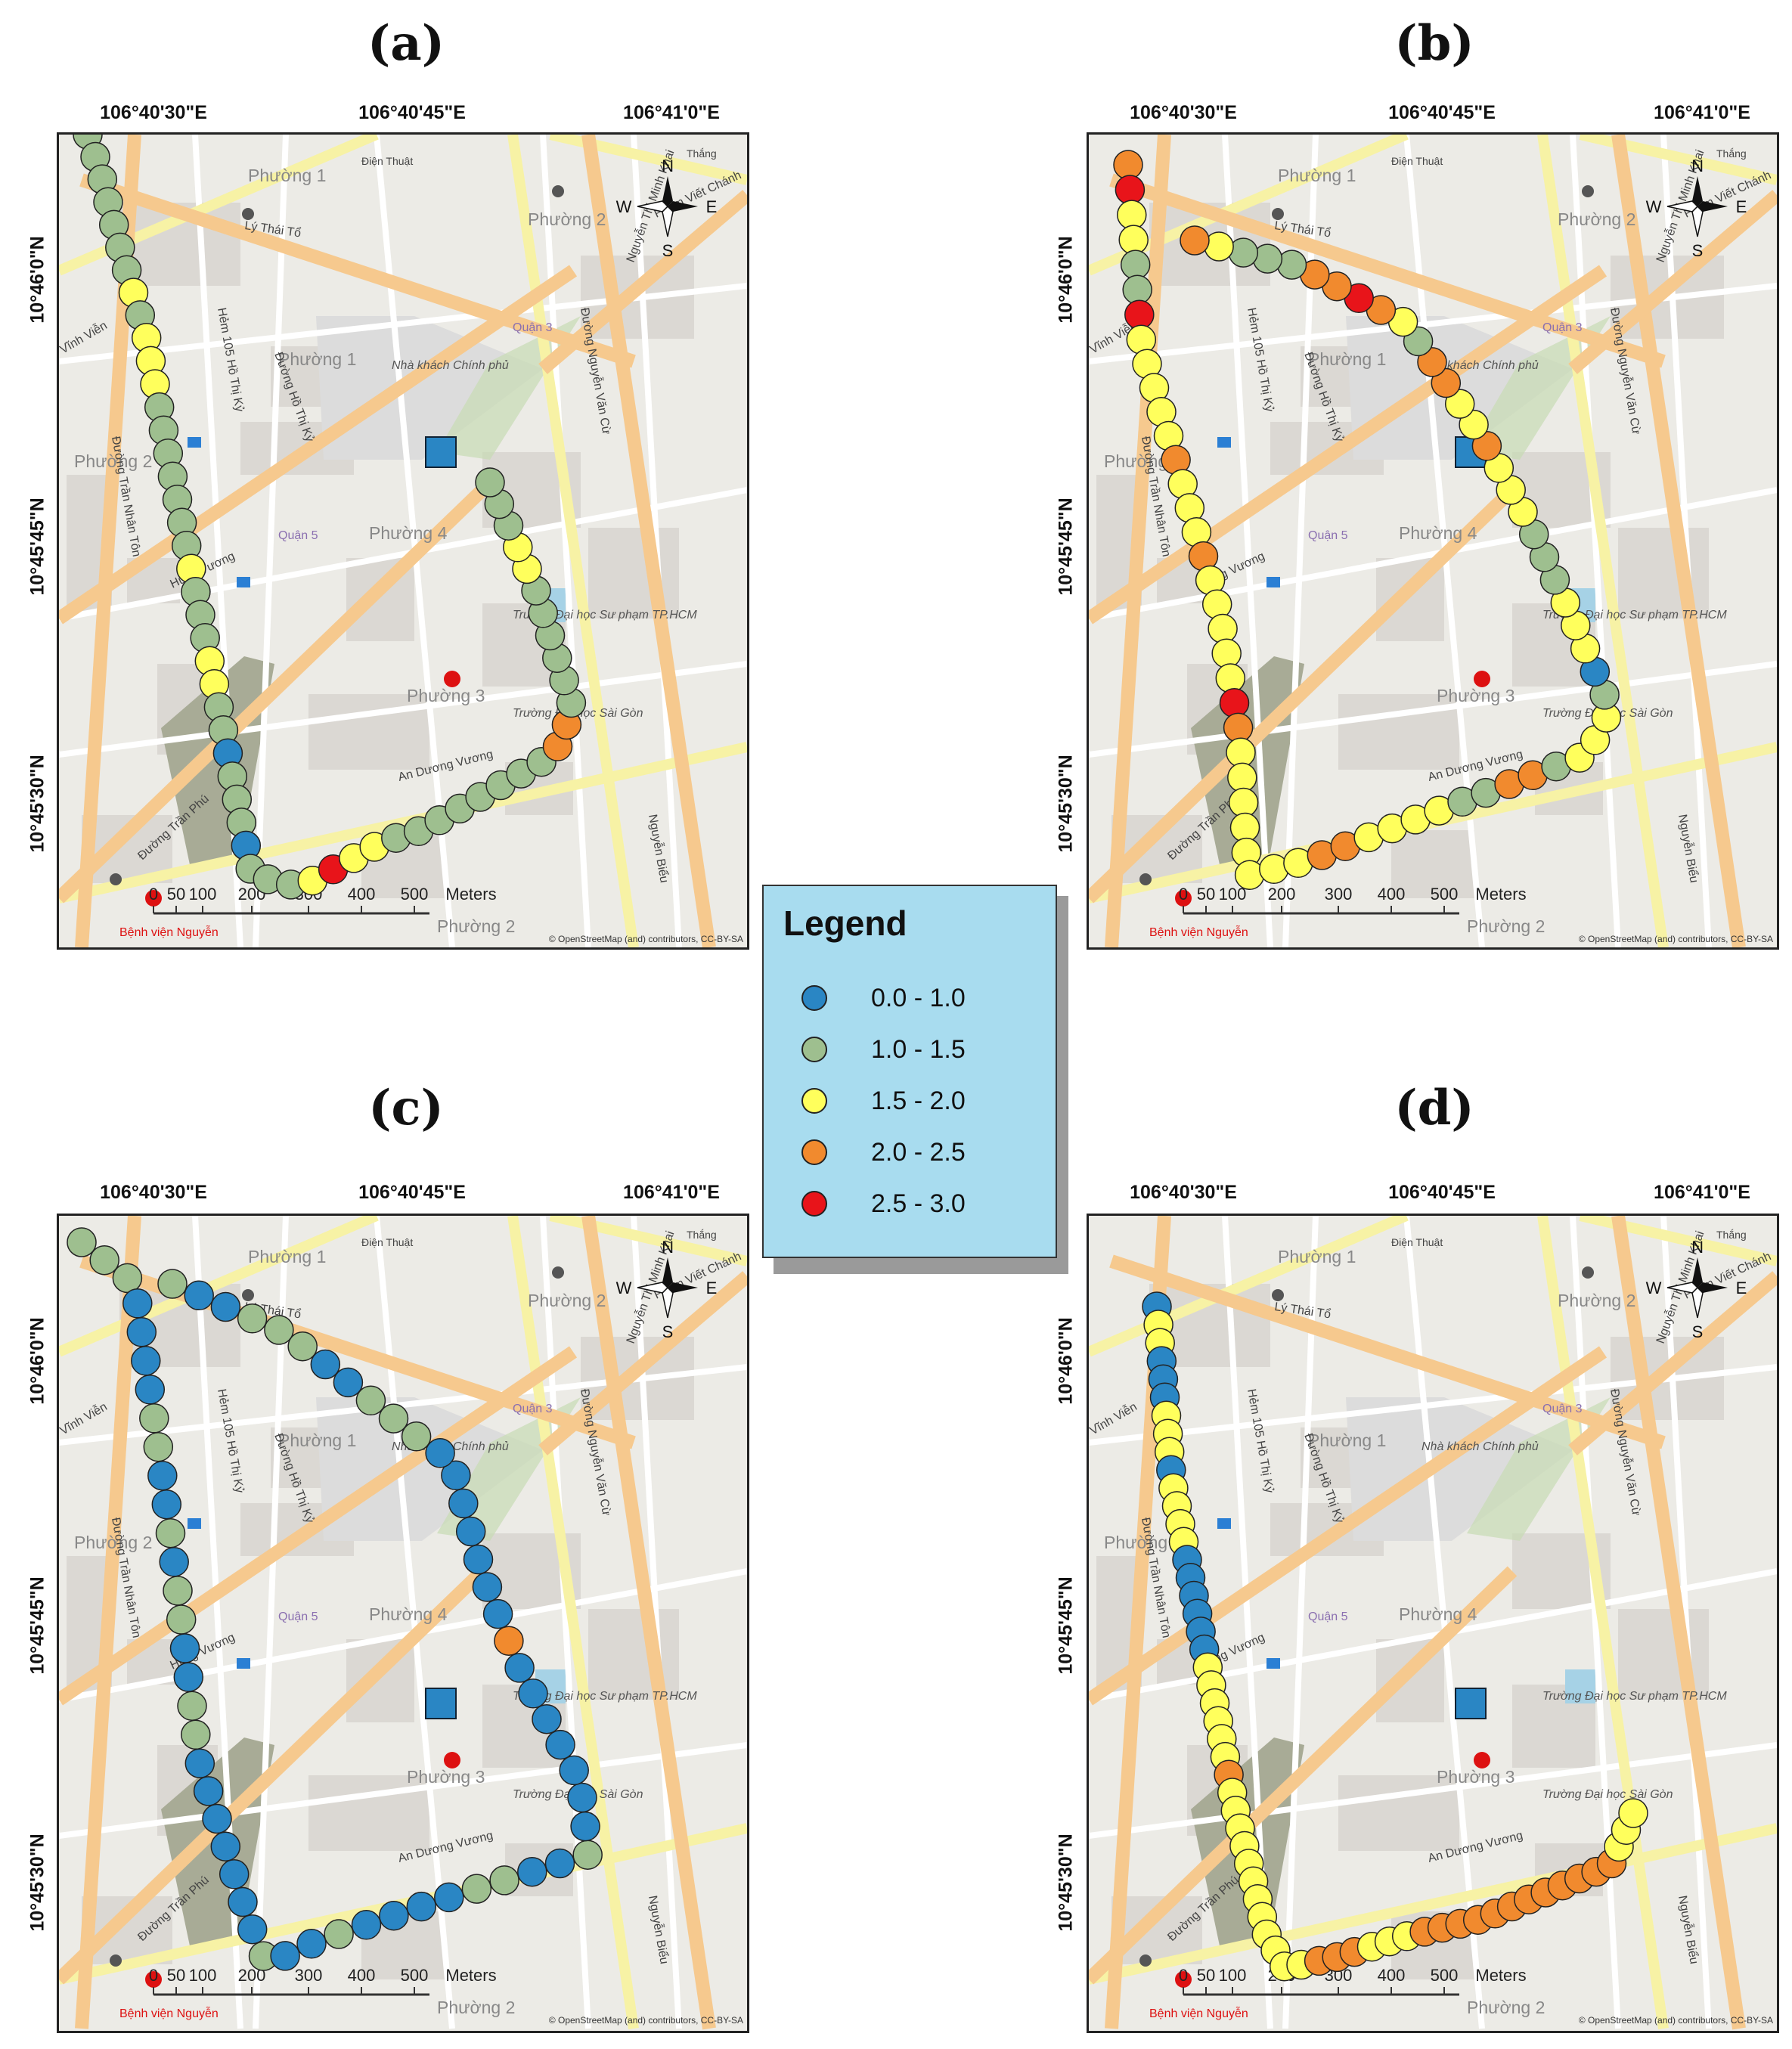  Describe the element at coordinates (1500, 894) in the screenshot. I see `scale-bar-unit: Meters` at that location.